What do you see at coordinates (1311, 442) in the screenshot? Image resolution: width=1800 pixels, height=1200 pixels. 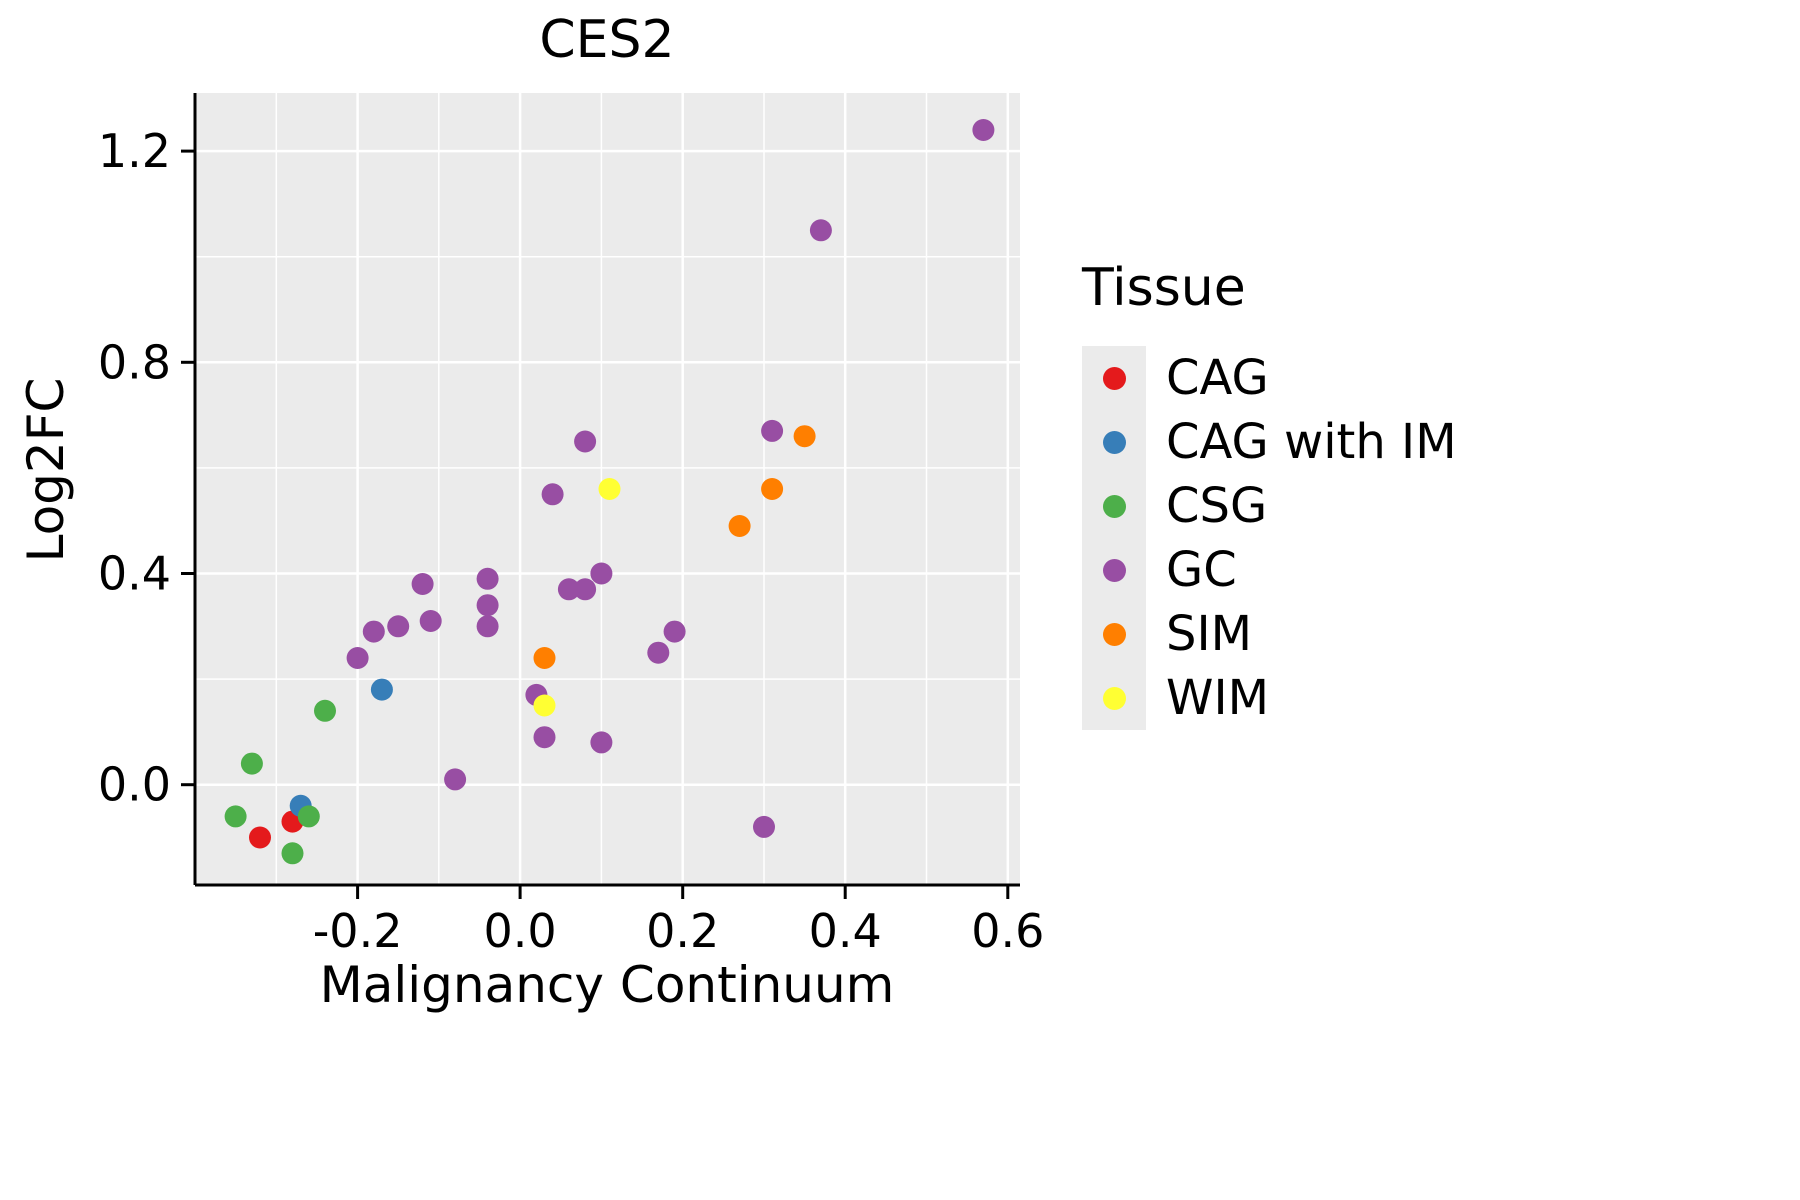 I see `legend-label: CAG with IM` at bounding box center [1311, 442].